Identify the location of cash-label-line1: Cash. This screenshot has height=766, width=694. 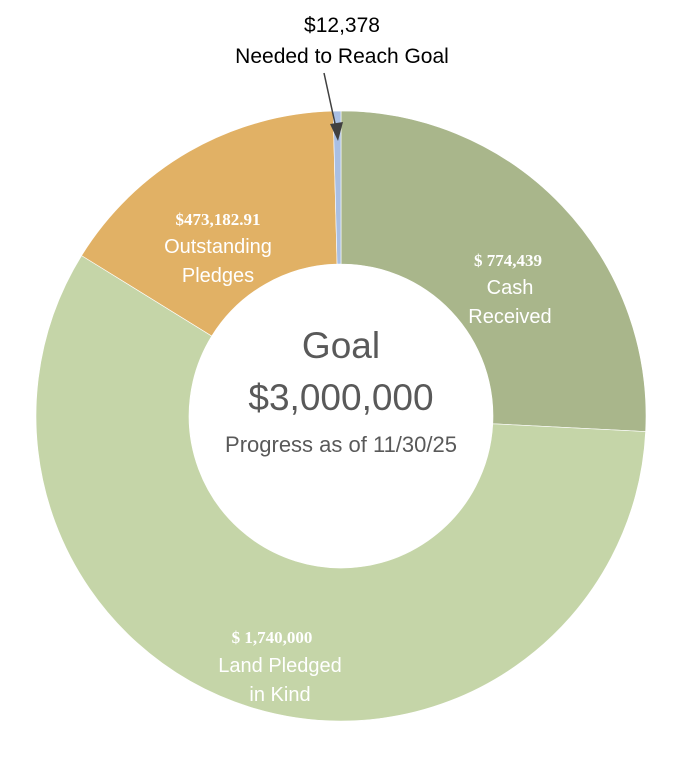
(510, 288).